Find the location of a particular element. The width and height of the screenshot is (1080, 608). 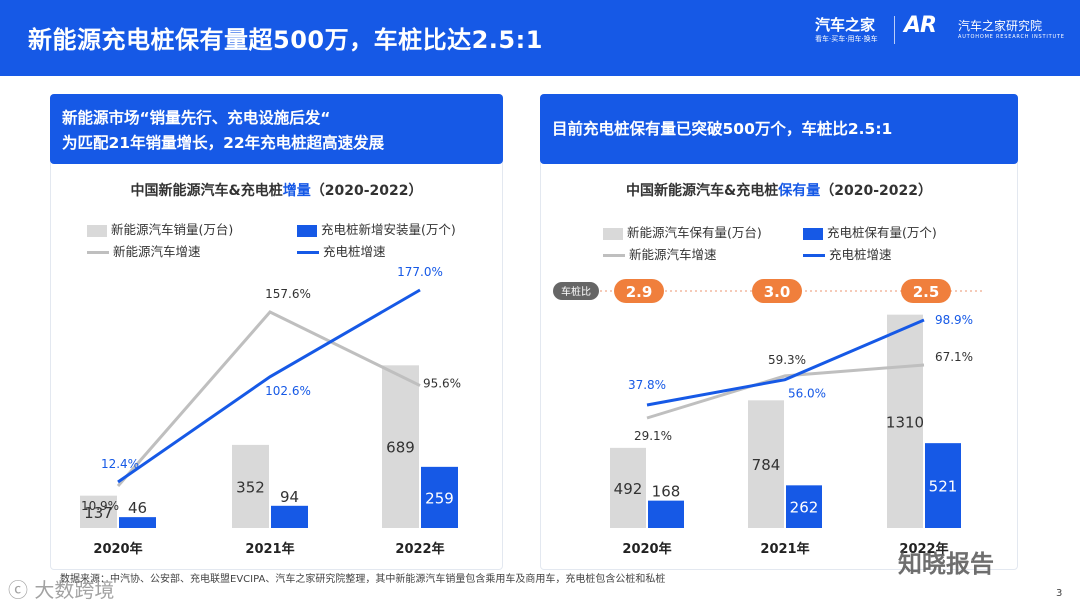

left-line-gray-label-0: 10.9% is located at coordinates (100, 506).